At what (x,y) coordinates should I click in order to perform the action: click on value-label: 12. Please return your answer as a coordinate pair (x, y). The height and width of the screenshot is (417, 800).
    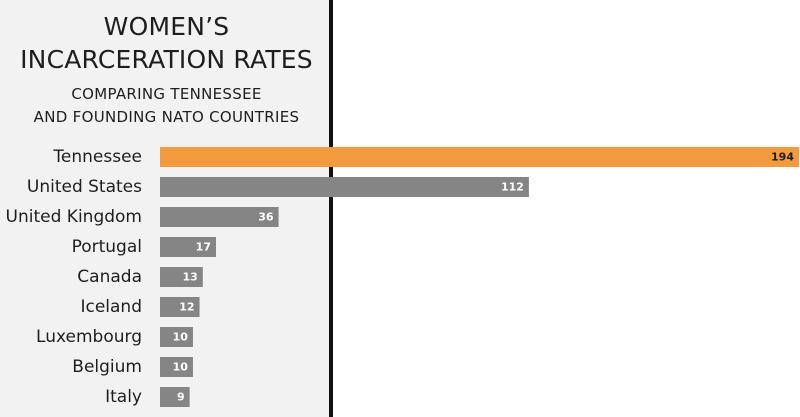
    Looking at the image, I should click on (186, 307).